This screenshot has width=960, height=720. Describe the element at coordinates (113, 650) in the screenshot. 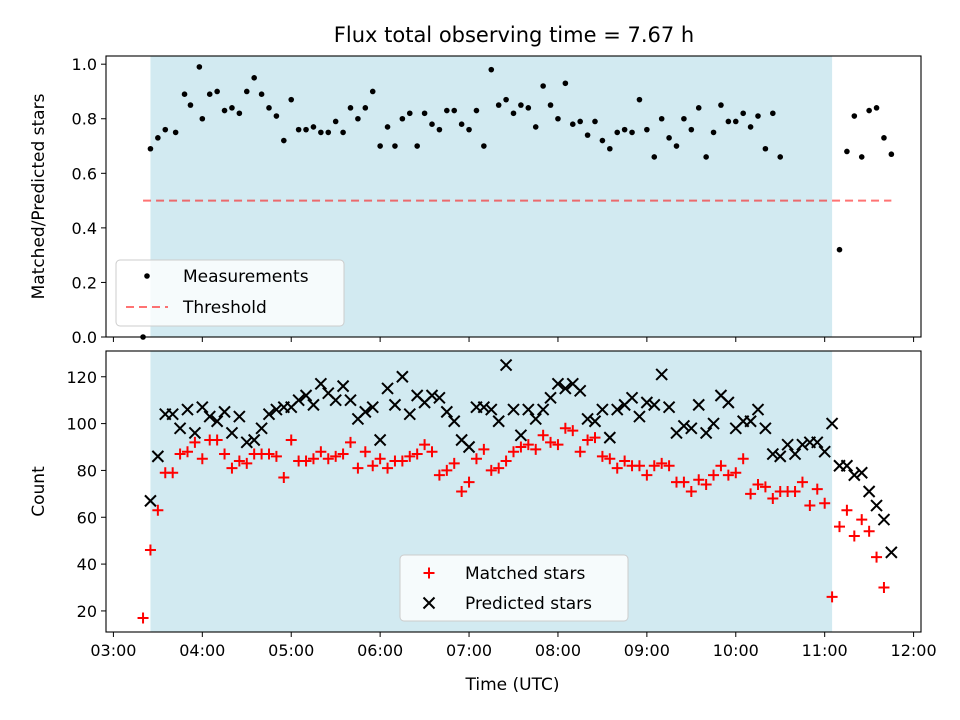

I see `bottom-panel-xtick-label: 03:00` at that location.